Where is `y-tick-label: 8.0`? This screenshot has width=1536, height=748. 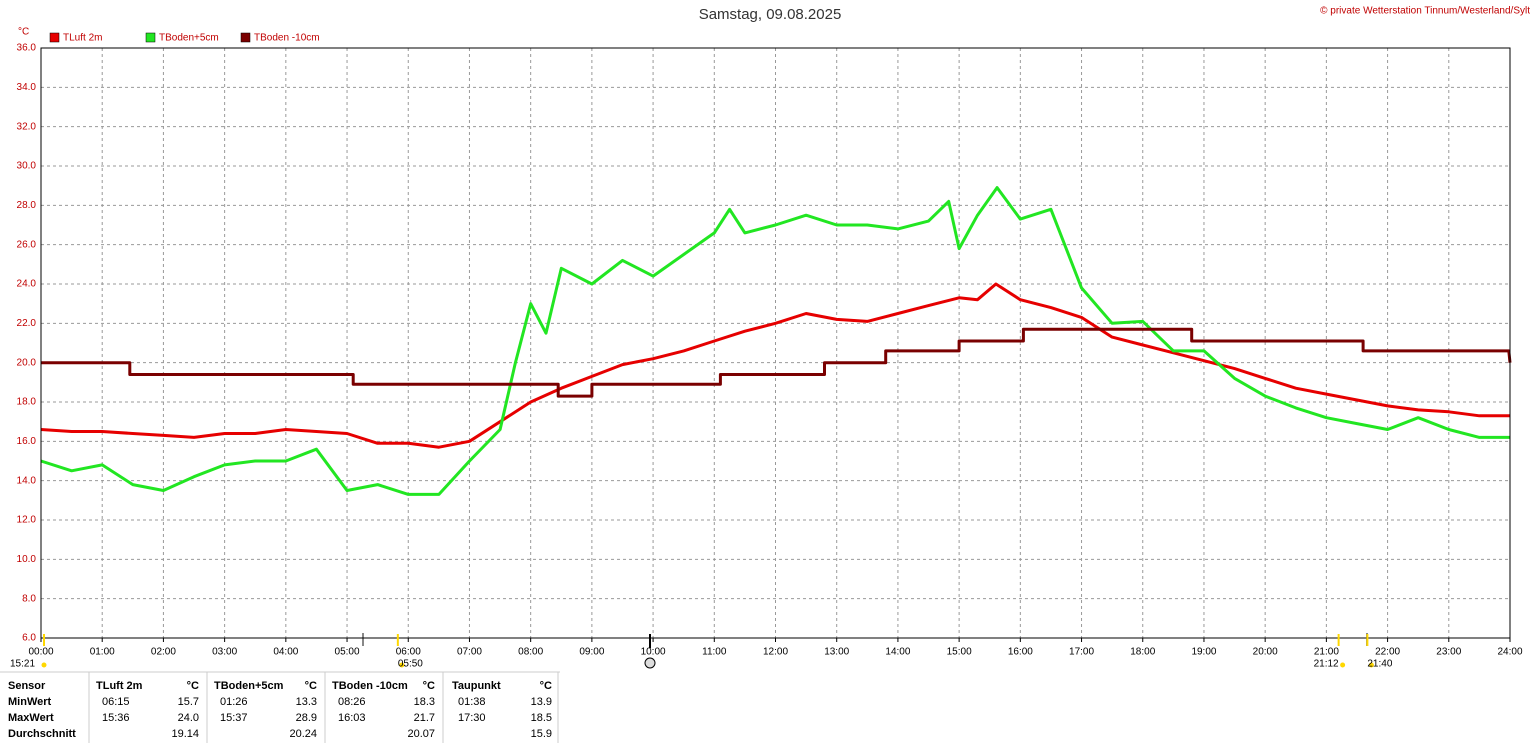 y-tick-label: 8.0 is located at coordinates (29, 598).